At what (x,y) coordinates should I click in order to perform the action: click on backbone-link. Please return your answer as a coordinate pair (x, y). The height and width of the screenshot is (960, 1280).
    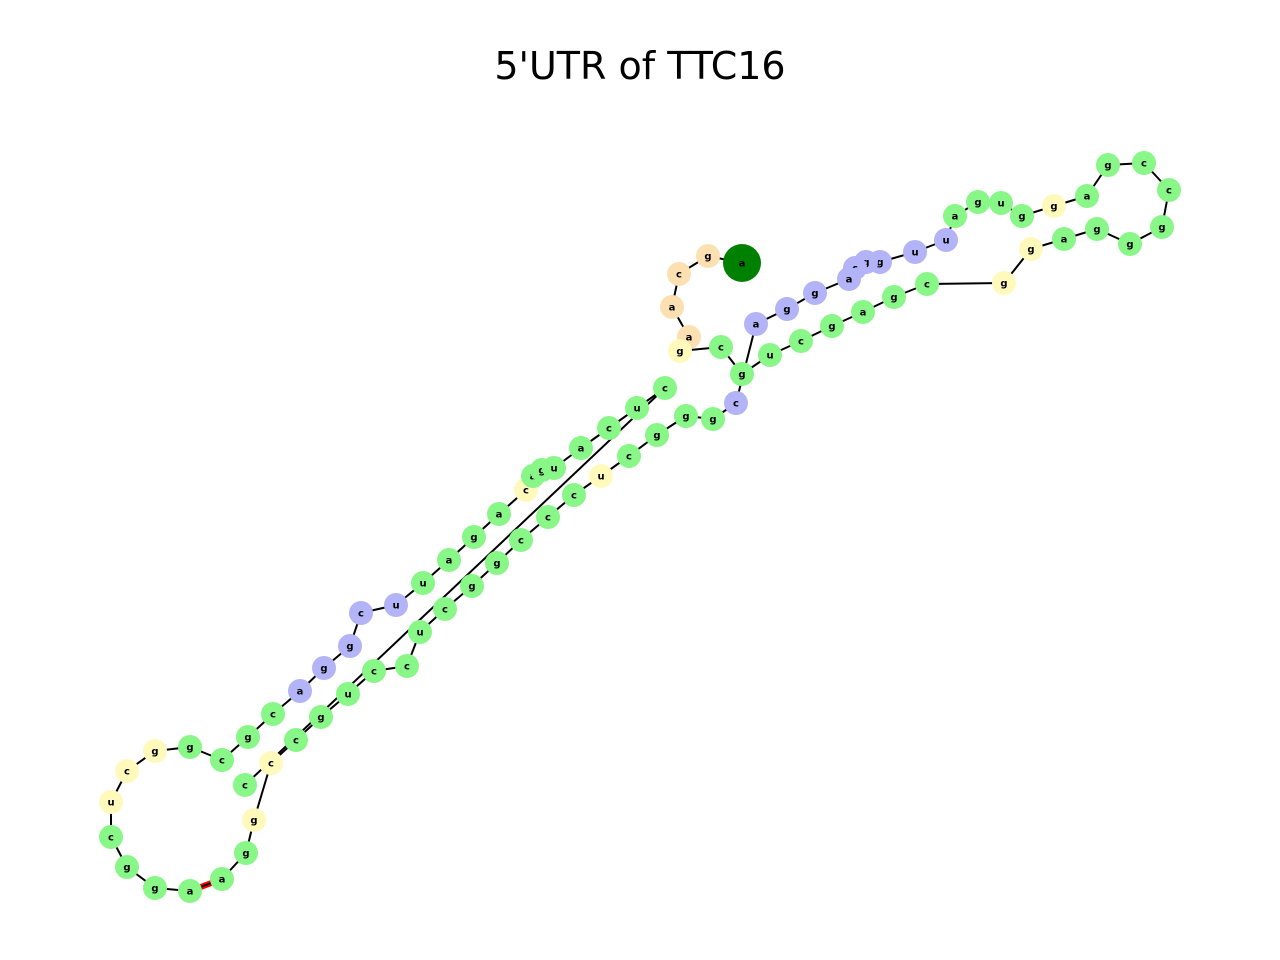
    Looking at the image, I should click on (455, 586).